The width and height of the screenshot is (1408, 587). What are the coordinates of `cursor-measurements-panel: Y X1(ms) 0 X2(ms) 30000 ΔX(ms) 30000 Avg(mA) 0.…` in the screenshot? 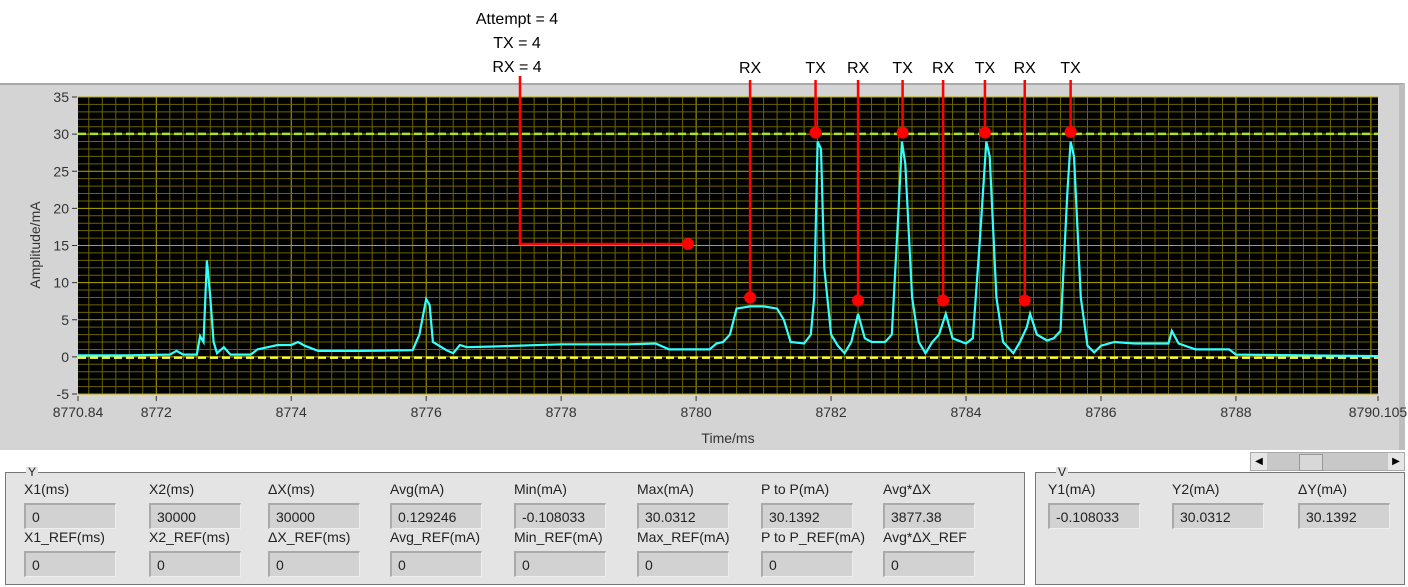 It's located at (515, 525).